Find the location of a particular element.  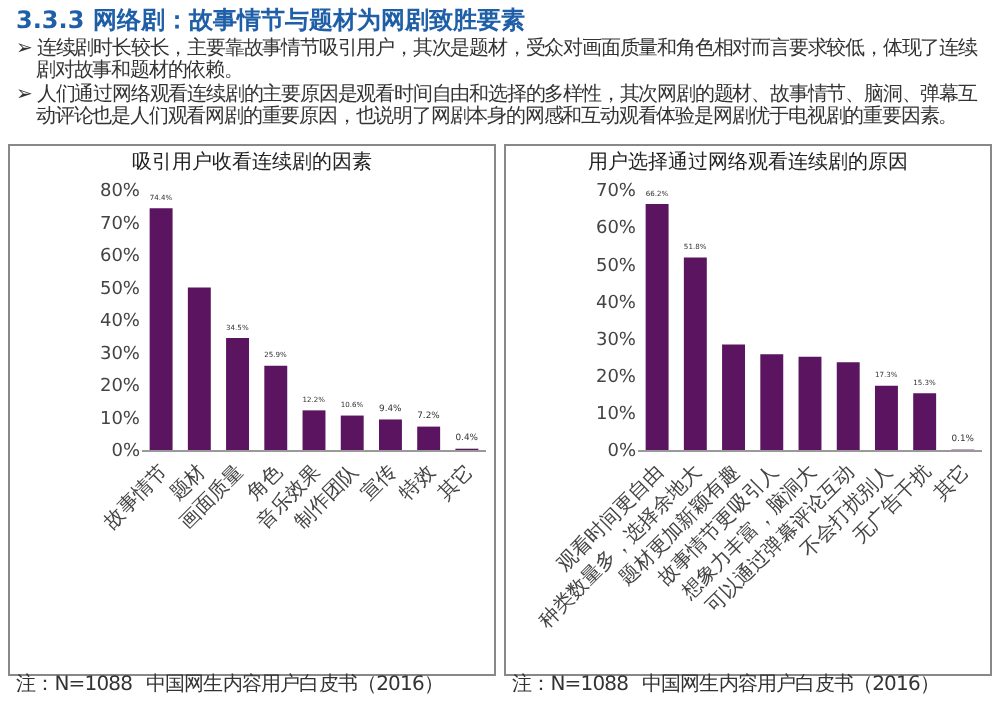

y-tick-label: 80% is located at coordinates (120, 192).